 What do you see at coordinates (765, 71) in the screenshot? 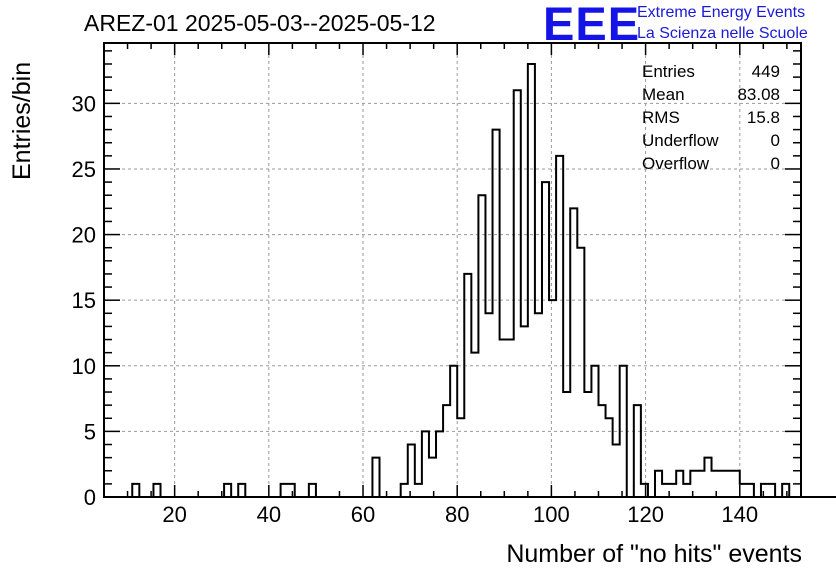
I see `stats-value: 449` at bounding box center [765, 71].